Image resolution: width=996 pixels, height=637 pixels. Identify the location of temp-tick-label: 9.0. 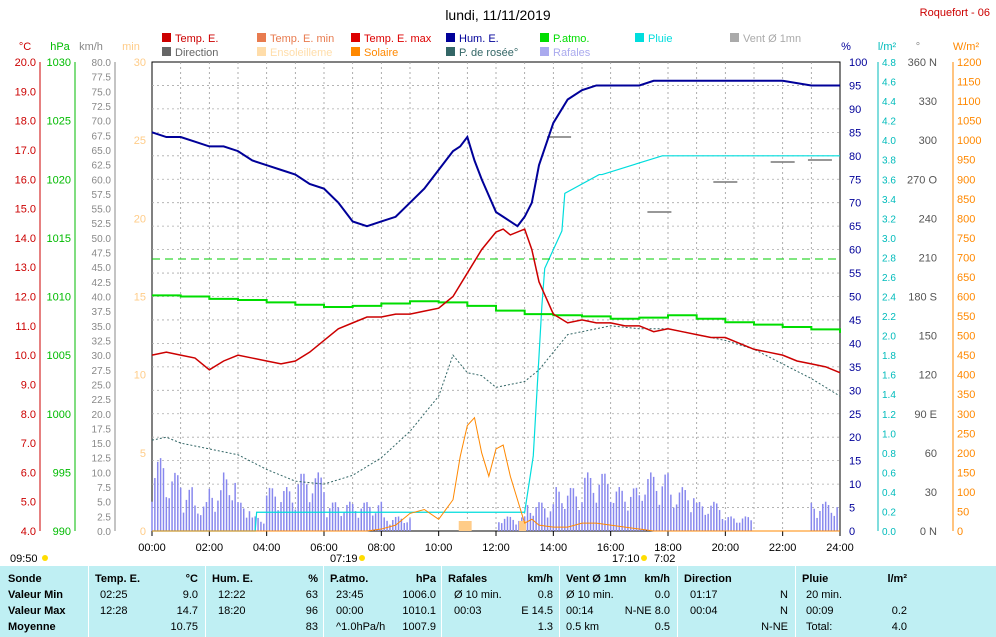
(28, 385).